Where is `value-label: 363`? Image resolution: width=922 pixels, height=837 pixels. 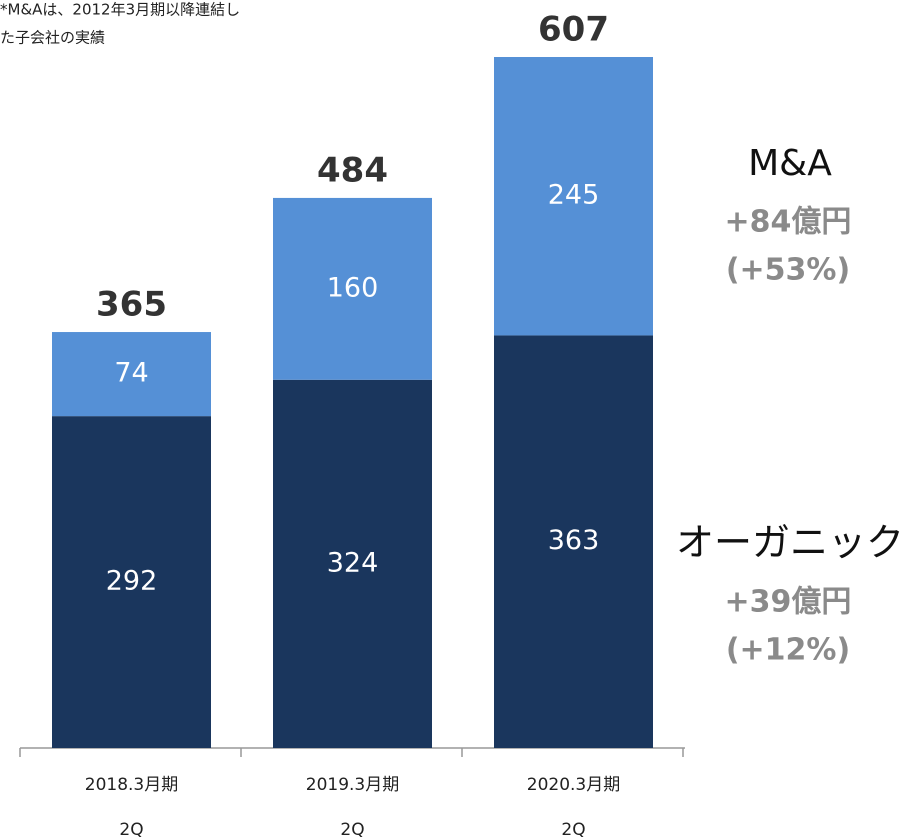
value-label: 363 is located at coordinates (574, 540).